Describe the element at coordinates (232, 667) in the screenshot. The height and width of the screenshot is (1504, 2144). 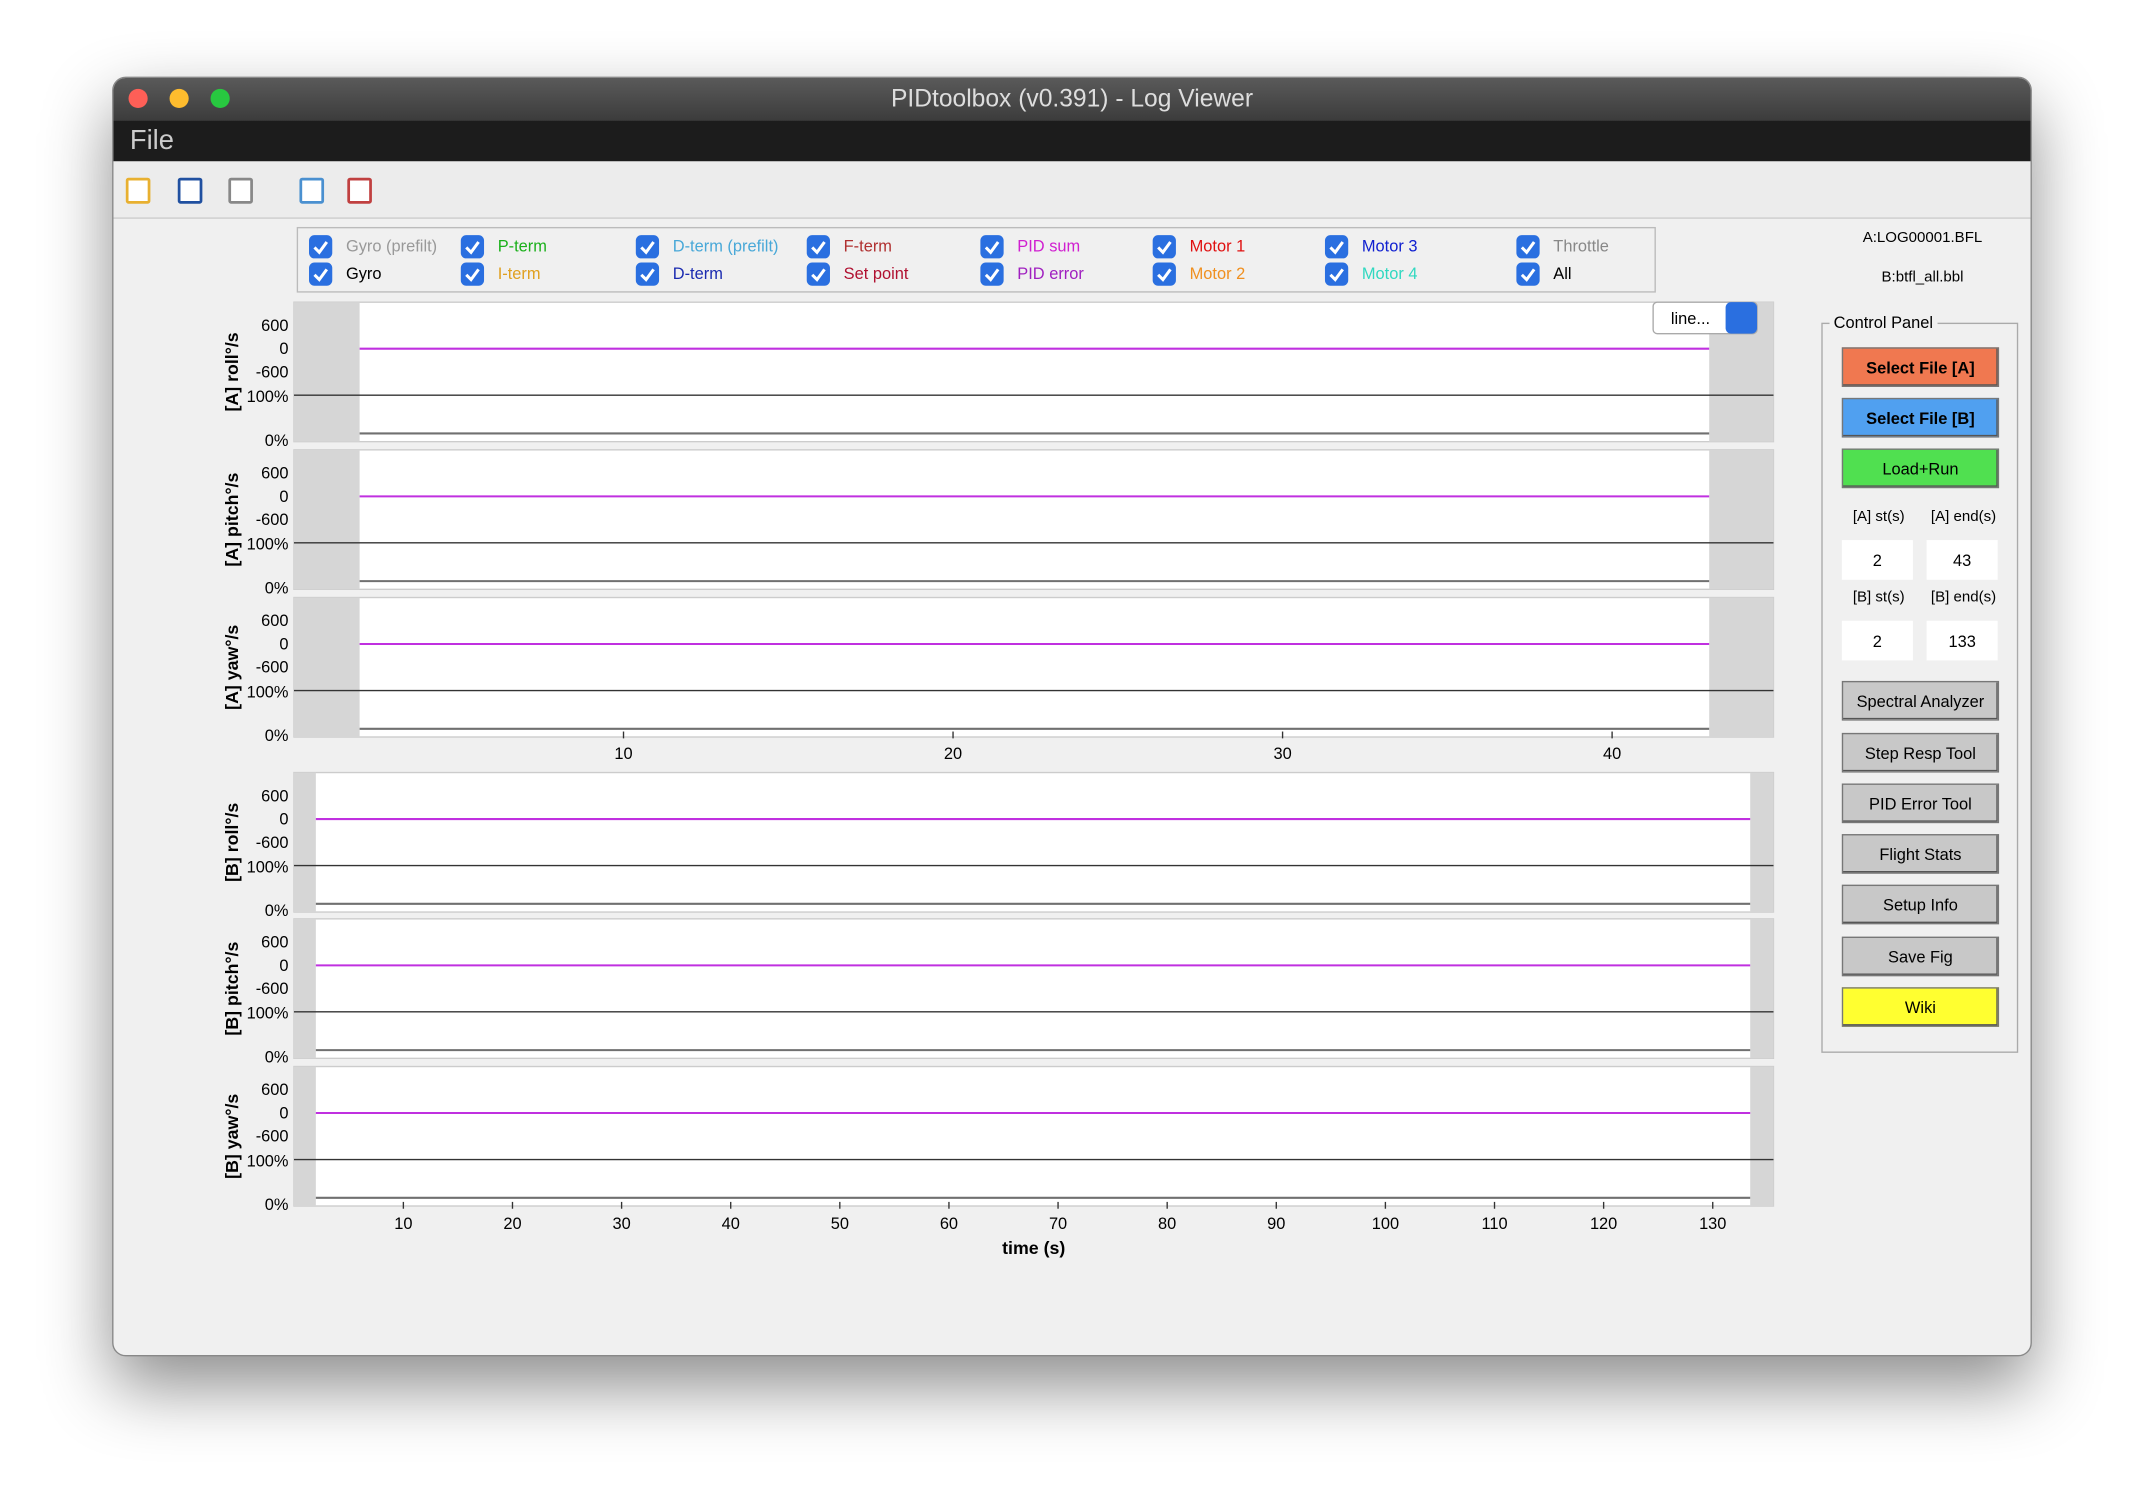
I see `axis-label: [A] yaw°/s` at that location.